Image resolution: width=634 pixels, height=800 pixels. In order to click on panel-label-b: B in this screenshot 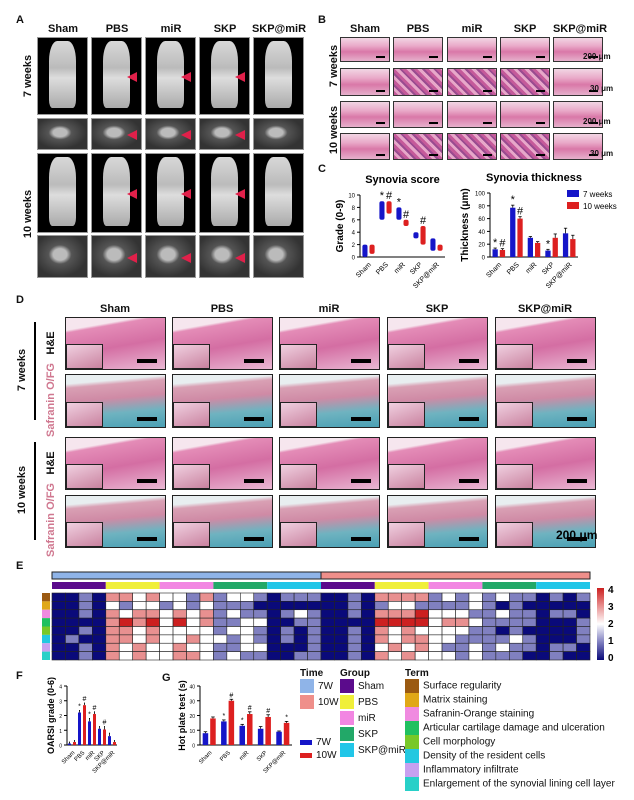, I will do `click(322, 20)`.